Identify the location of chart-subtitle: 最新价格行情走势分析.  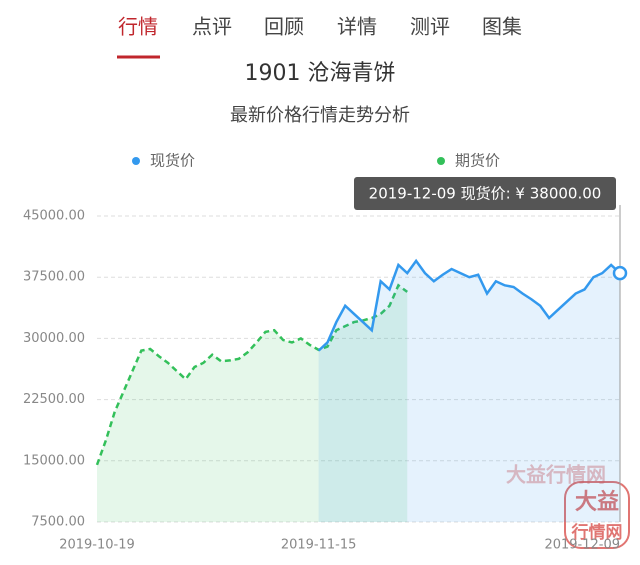
(320, 115).